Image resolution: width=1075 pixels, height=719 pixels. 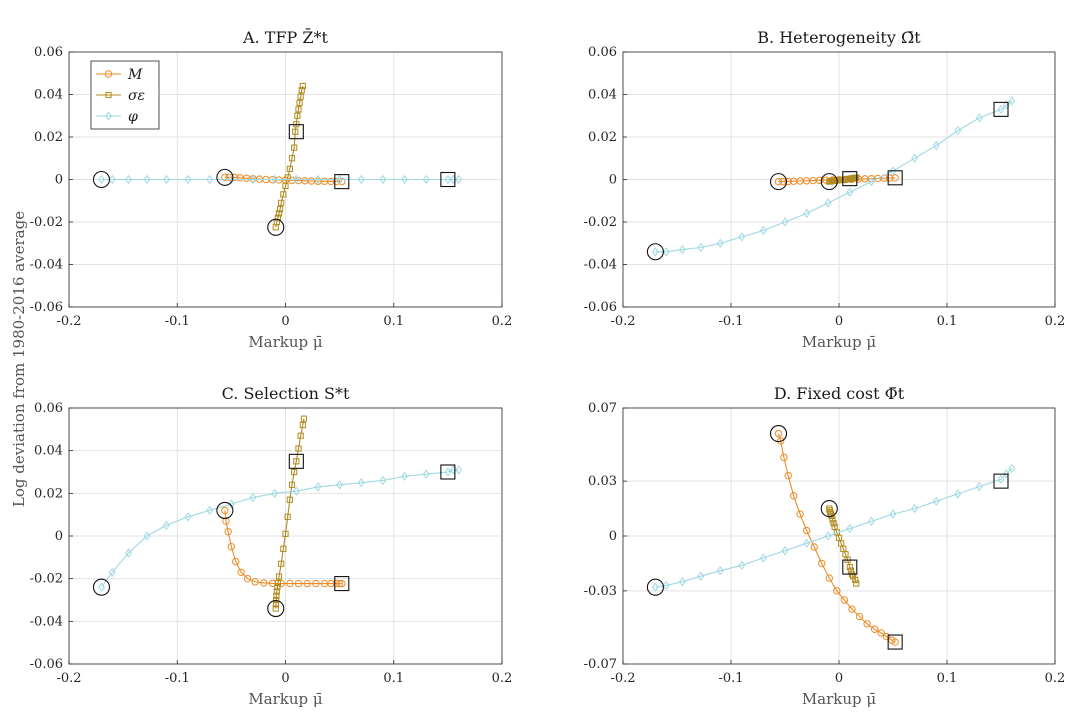 I want to click on y-tick-label: 0, so click(x=613, y=536).